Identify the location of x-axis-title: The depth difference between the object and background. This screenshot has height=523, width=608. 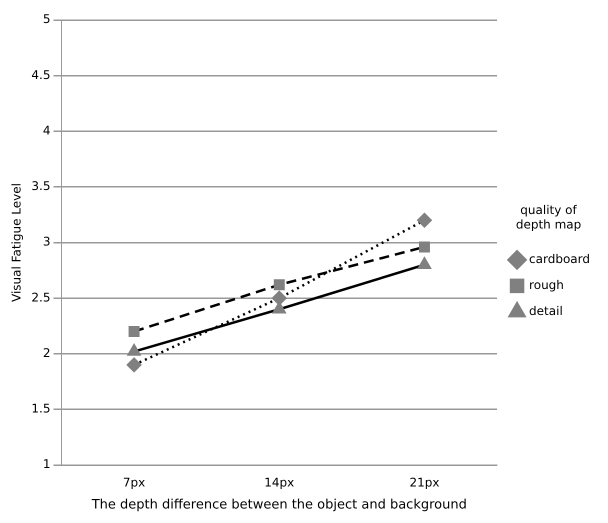
(278, 505).